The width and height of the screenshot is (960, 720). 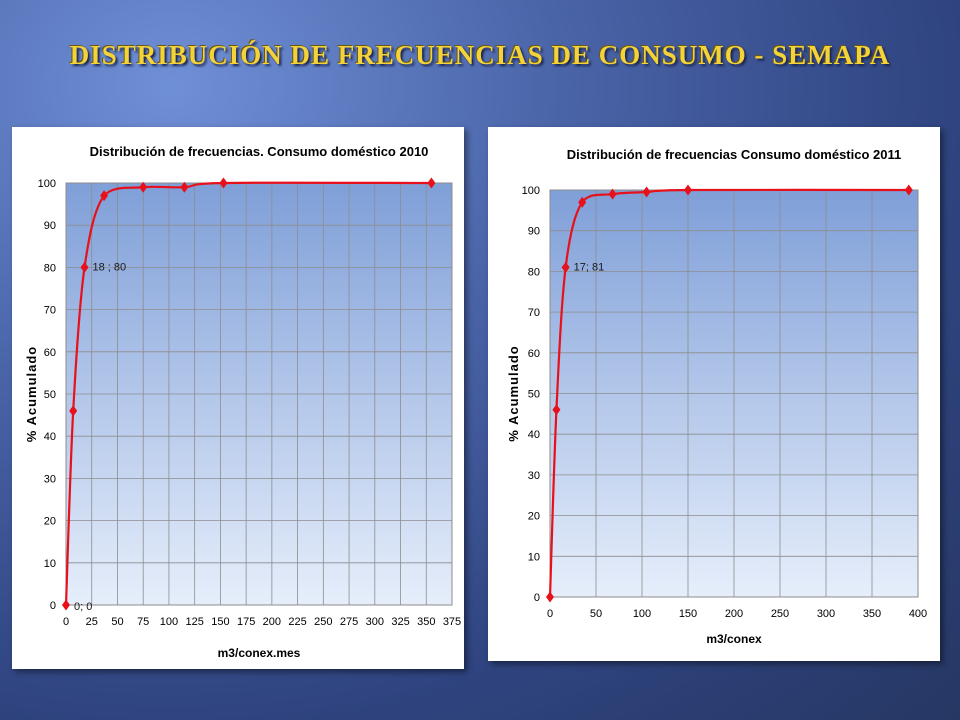 What do you see at coordinates (110, 267) in the screenshot?
I see `data-label: 18 ; 80` at bounding box center [110, 267].